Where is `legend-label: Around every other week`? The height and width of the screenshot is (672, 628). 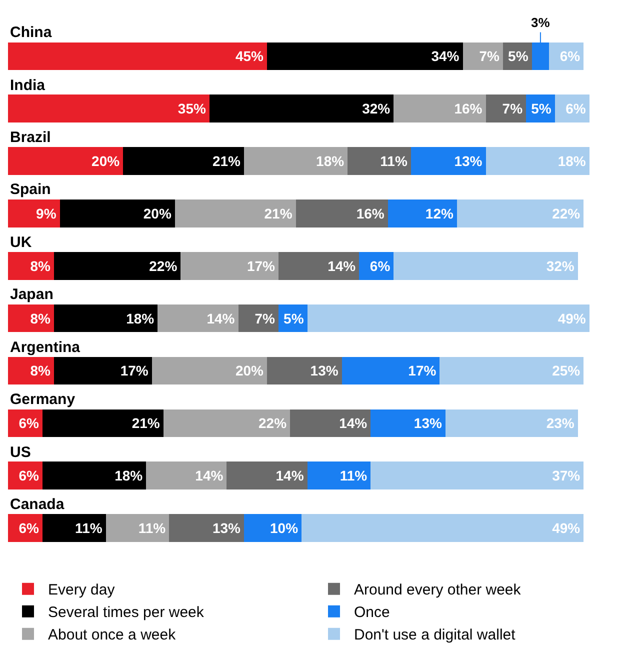
legend-label: Around every other week is located at coordinates (438, 590).